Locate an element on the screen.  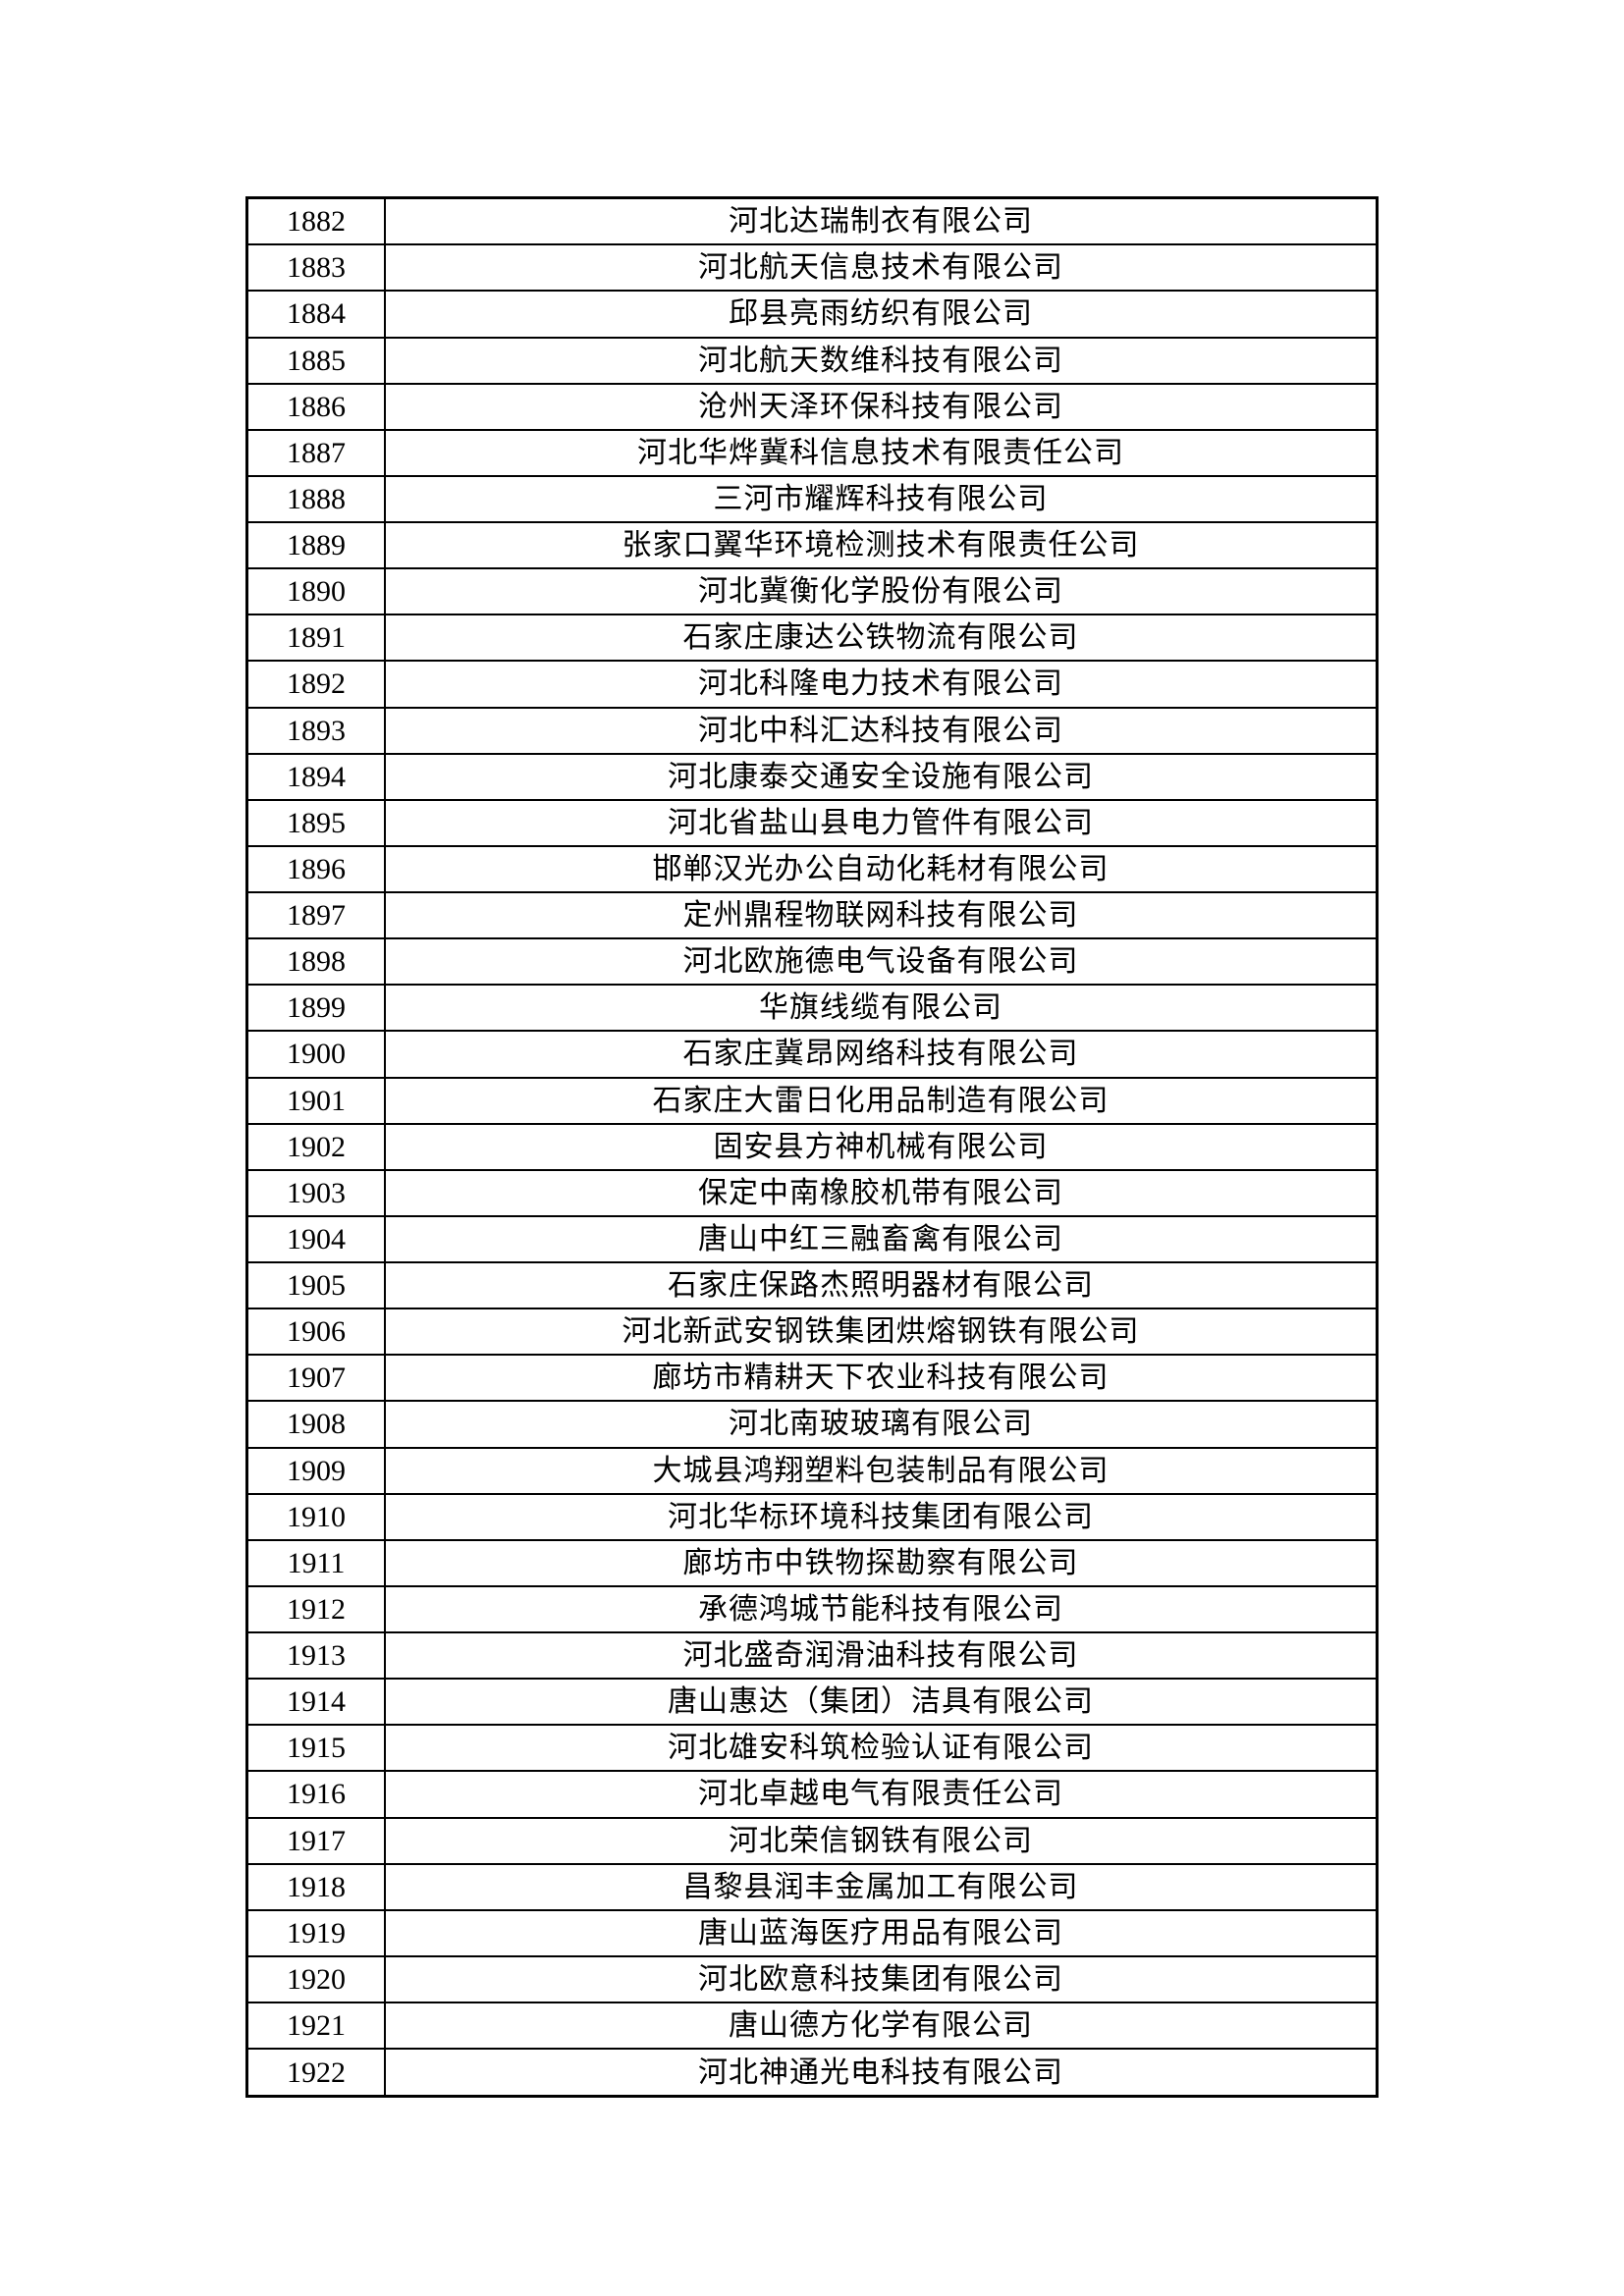
row-number-cell: 1882 is located at coordinates (315, 221).